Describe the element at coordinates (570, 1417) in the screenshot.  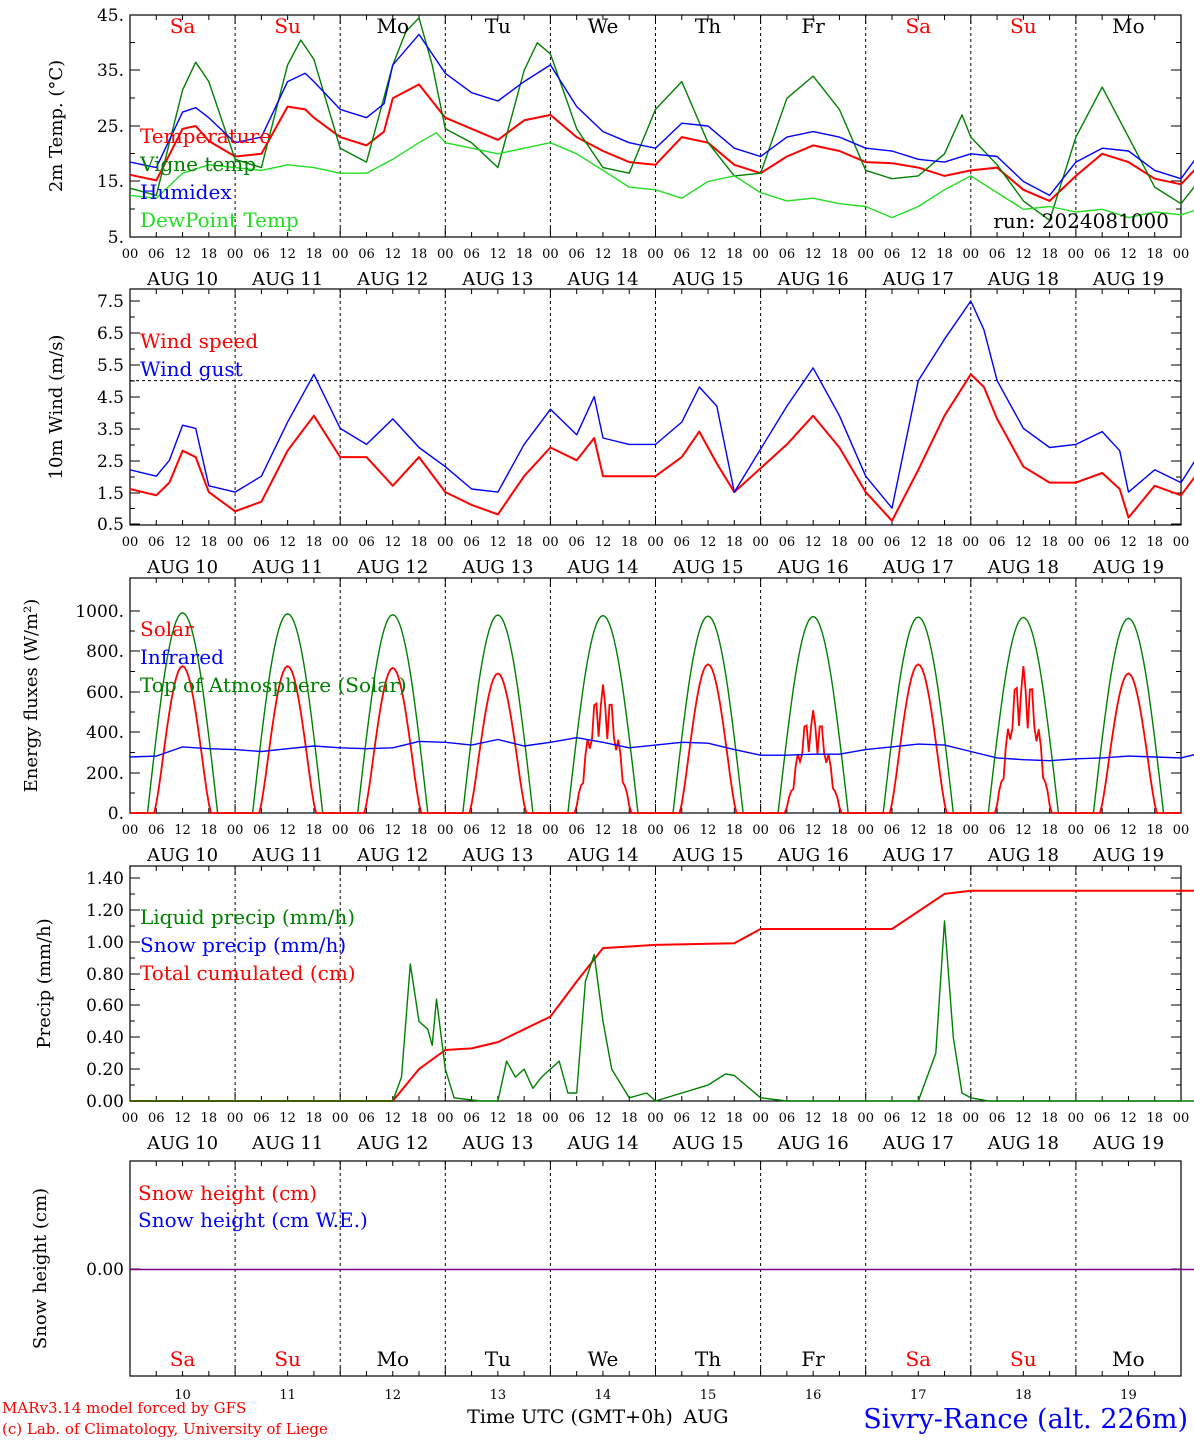
I see `x-axis-title: Time UTC (GMT+0h)` at that location.